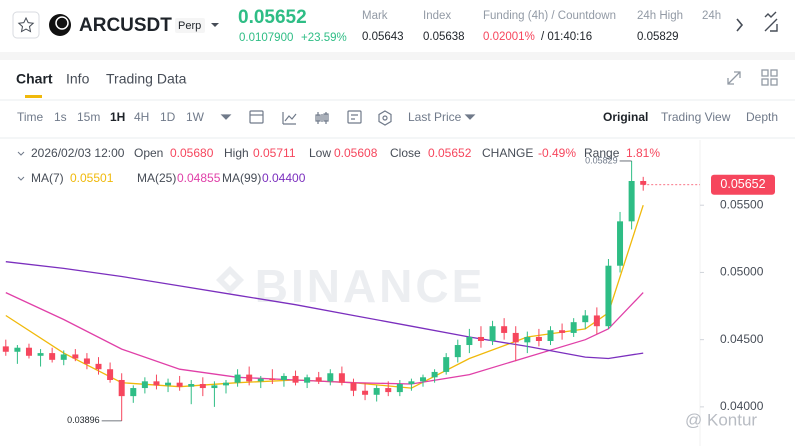  What do you see at coordinates (272, 17) in the screenshot?
I see `last-price: 0.05652` at bounding box center [272, 17].